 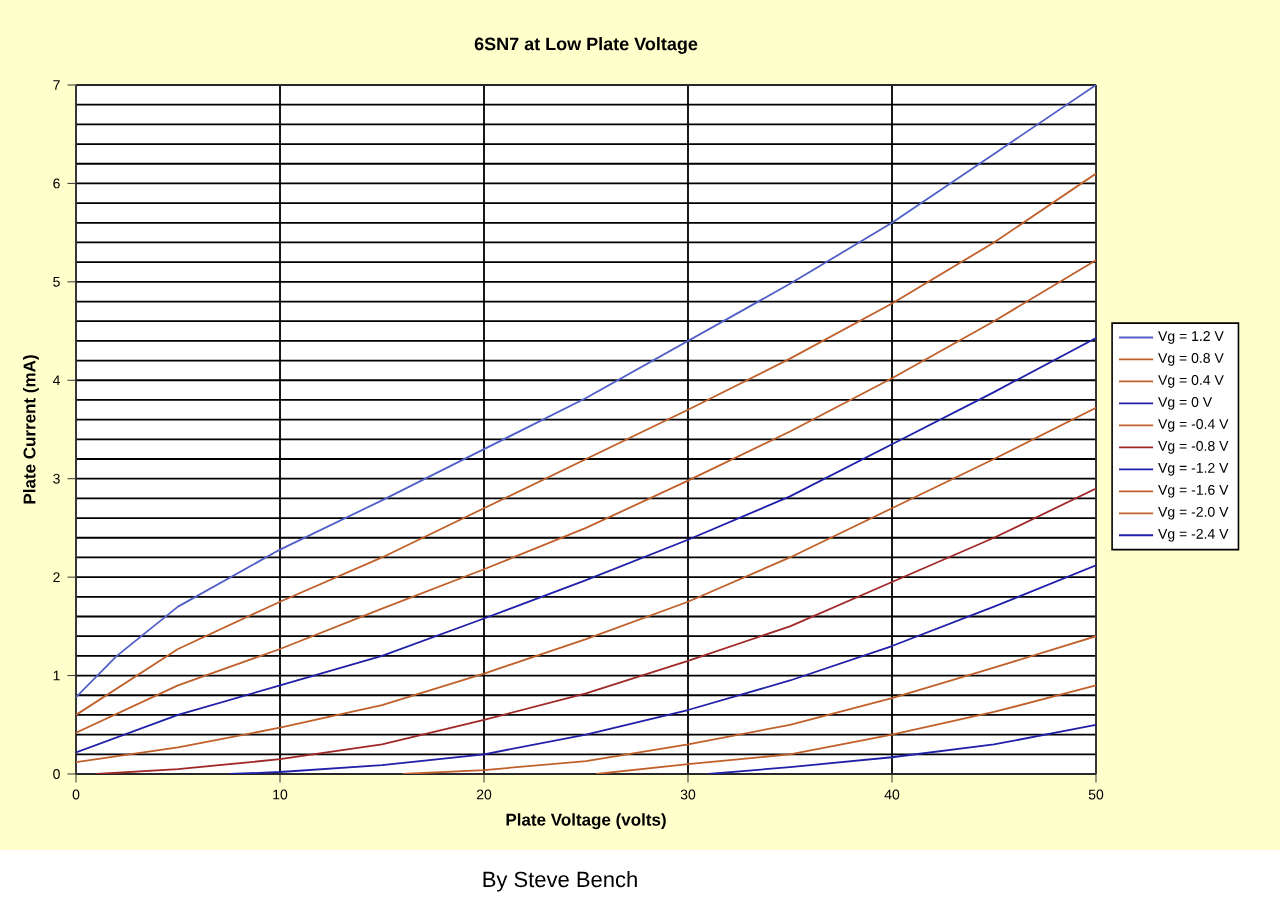 I want to click on y-tick-label: 7, so click(x=56, y=85).